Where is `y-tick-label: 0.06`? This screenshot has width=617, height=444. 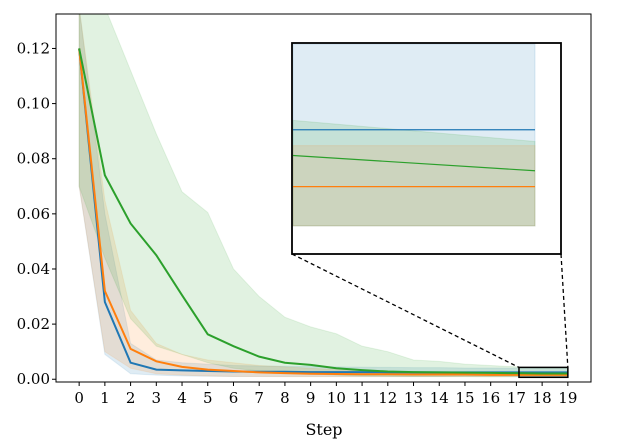 y-tick-label: 0.06 is located at coordinates (33, 214).